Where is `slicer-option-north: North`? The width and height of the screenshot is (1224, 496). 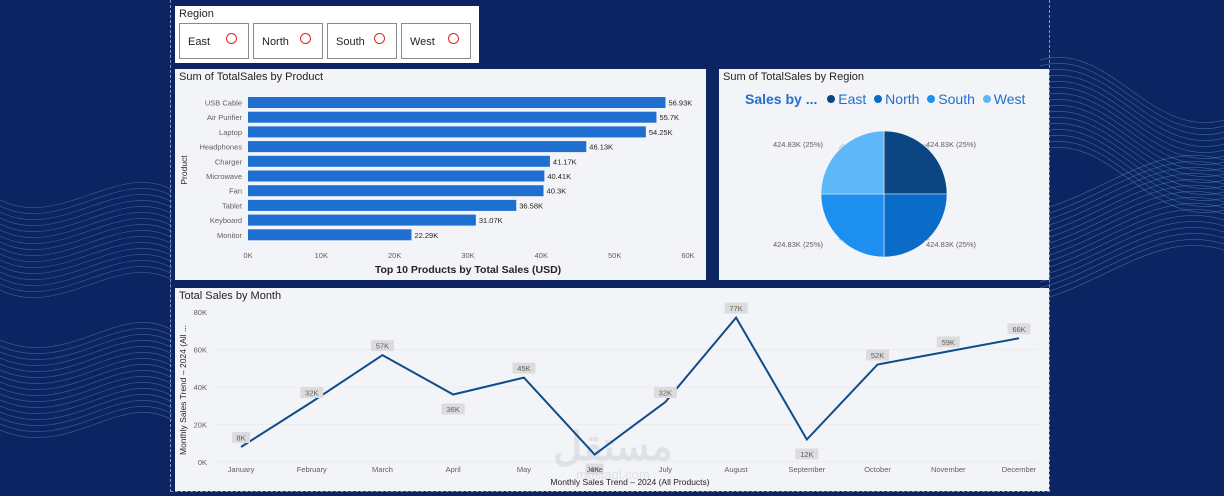 slicer-option-north: North is located at coordinates (288, 41).